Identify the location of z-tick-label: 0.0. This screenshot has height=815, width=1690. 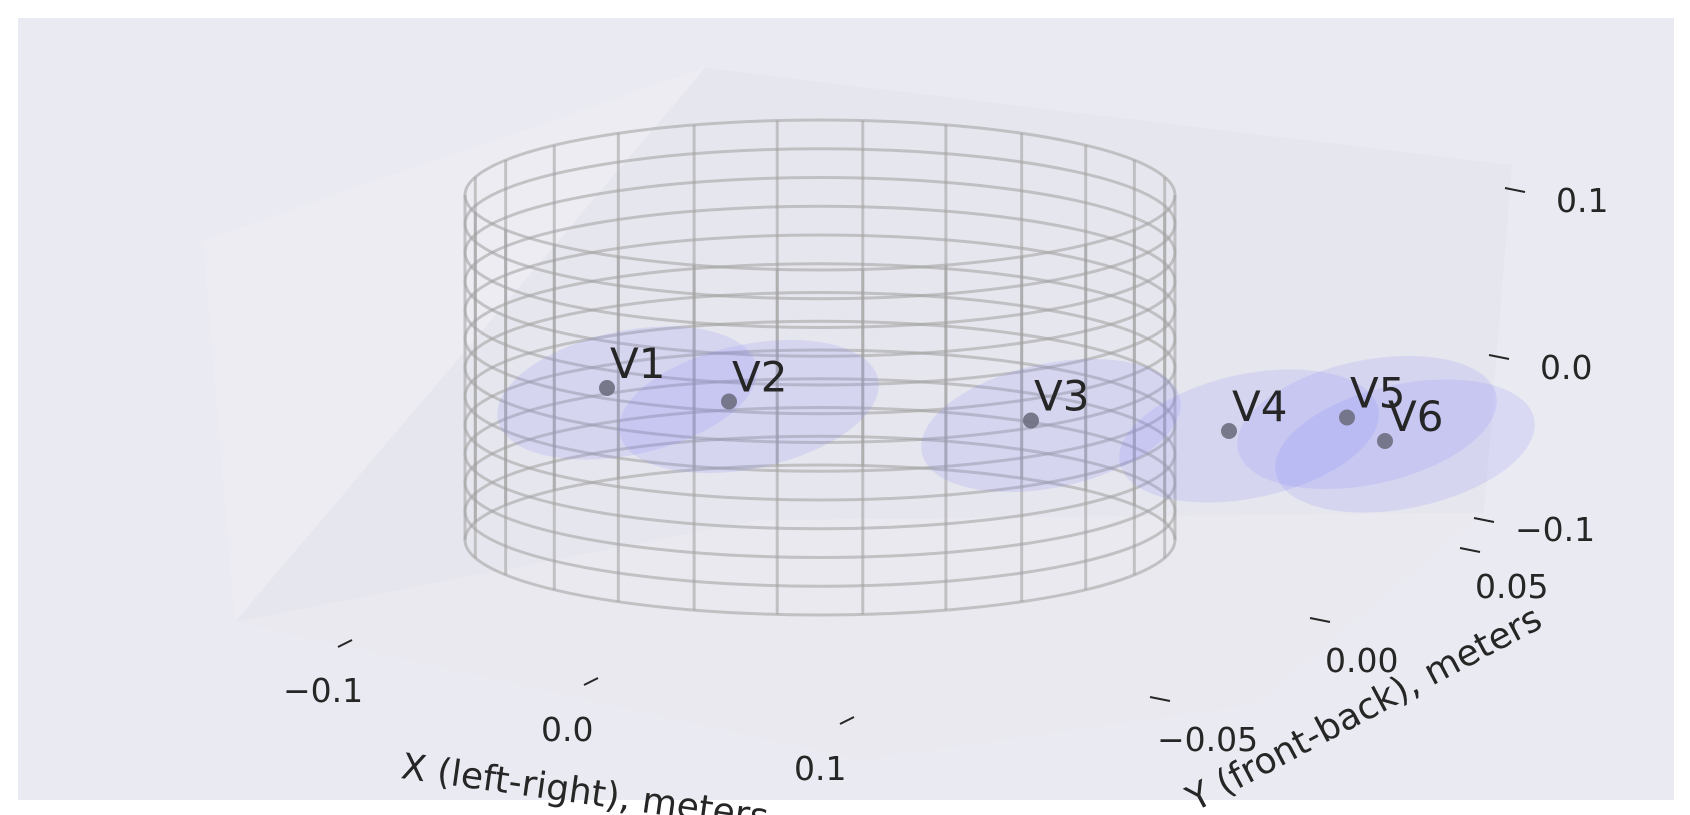
(1566, 367).